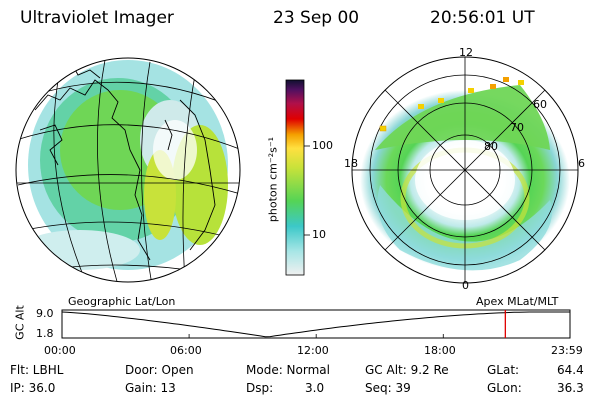 The image size is (600, 400). I want to click on status-gain: Gain: 13, so click(150, 388).